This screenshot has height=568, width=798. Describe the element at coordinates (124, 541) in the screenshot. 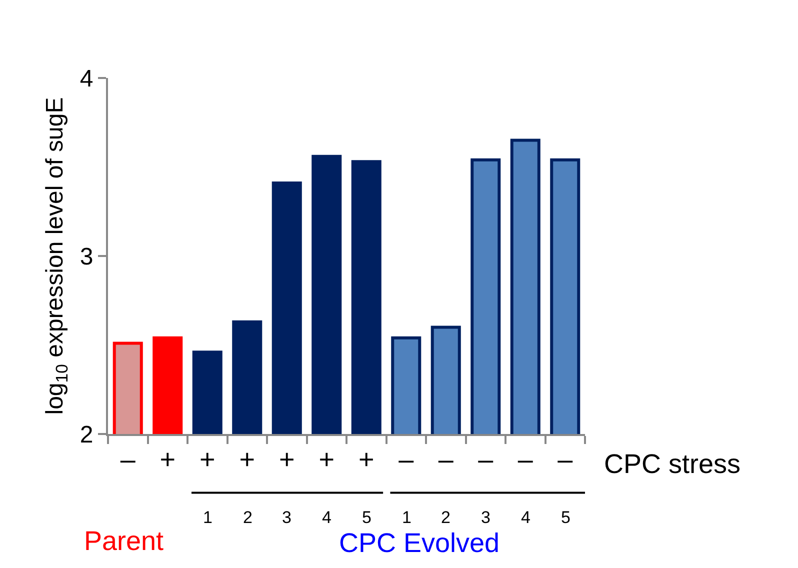

I see `text: Parent` at that location.